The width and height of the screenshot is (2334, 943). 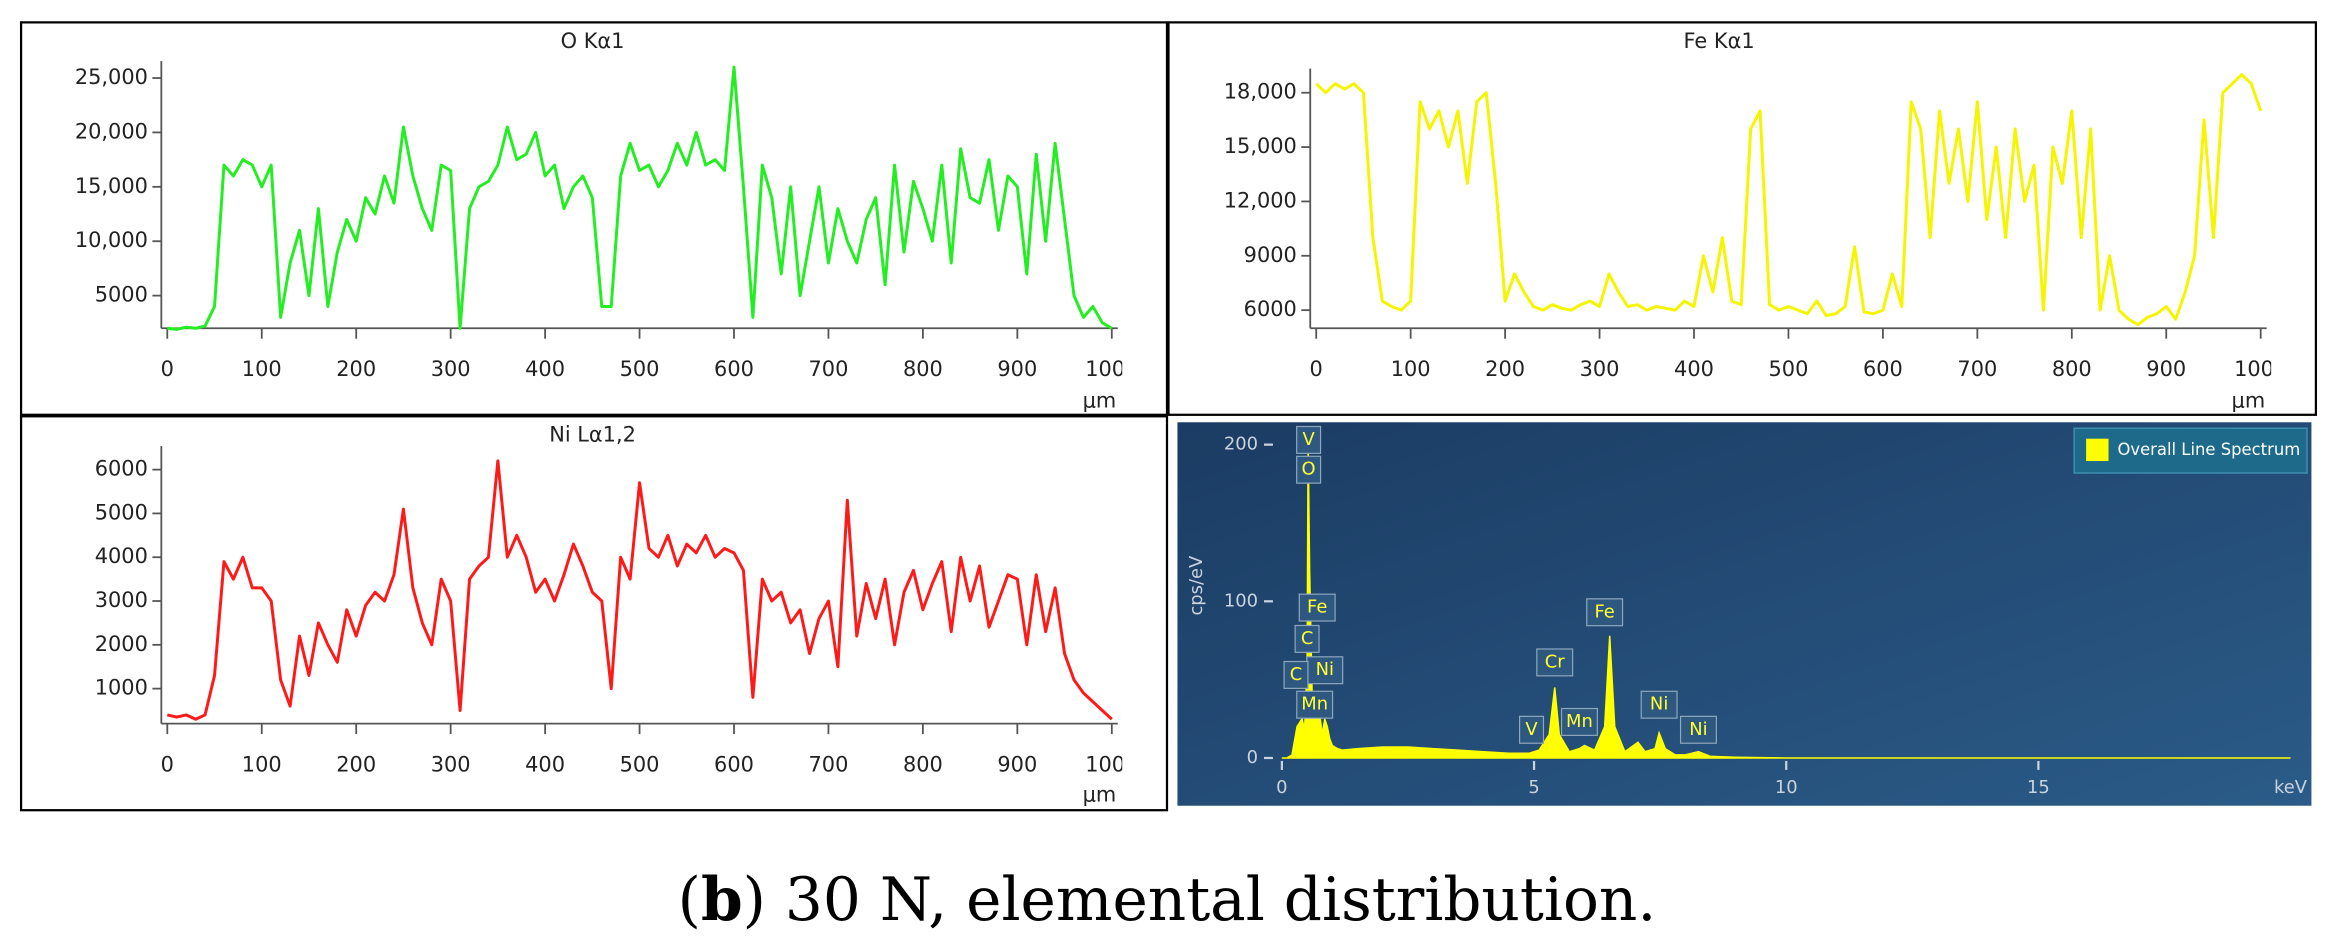 What do you see at coordinates (1260, 200) in the screenshot?
I see `y-tick-label: 12,000` at bounding box center [1260, 200].